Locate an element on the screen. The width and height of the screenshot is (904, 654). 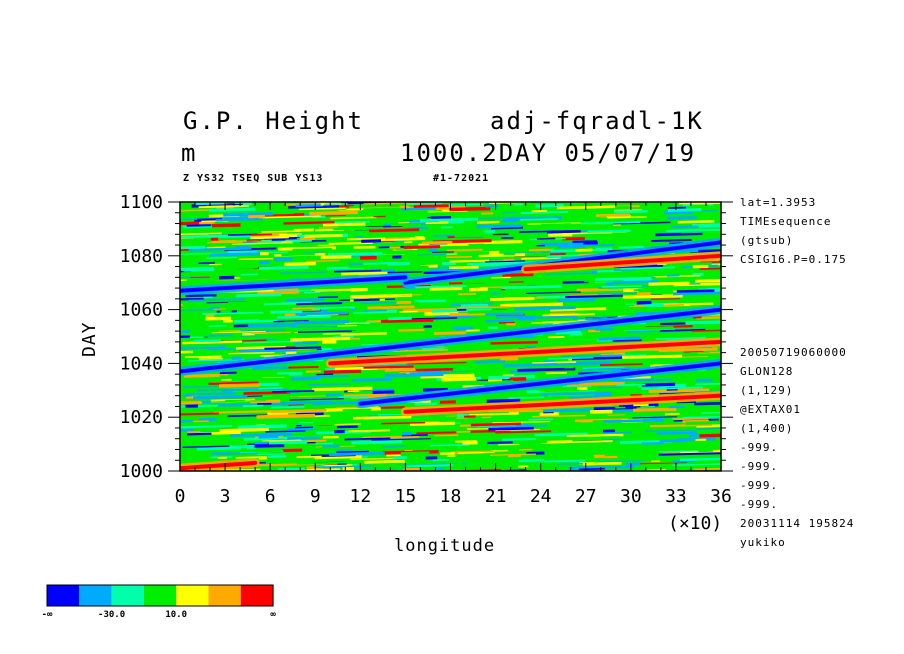
x-tick-label: 6 is located at coordinates (270, 496).